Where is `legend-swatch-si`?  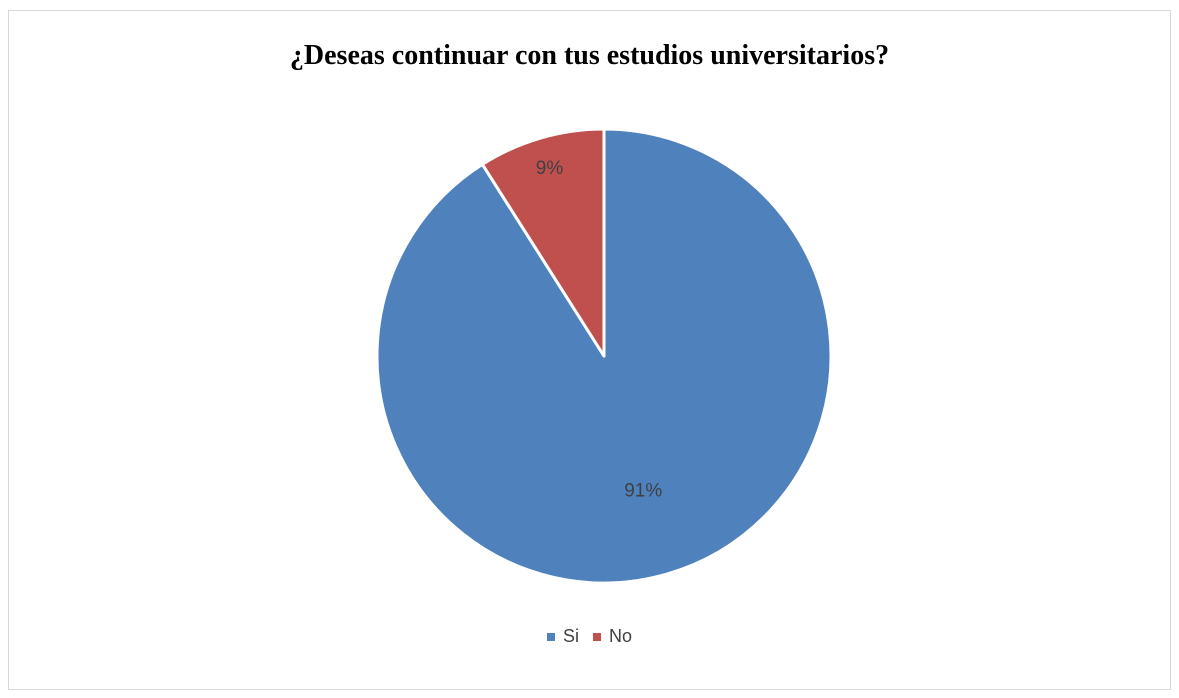 legend-swatch-si is located at coordinates (550, 636).